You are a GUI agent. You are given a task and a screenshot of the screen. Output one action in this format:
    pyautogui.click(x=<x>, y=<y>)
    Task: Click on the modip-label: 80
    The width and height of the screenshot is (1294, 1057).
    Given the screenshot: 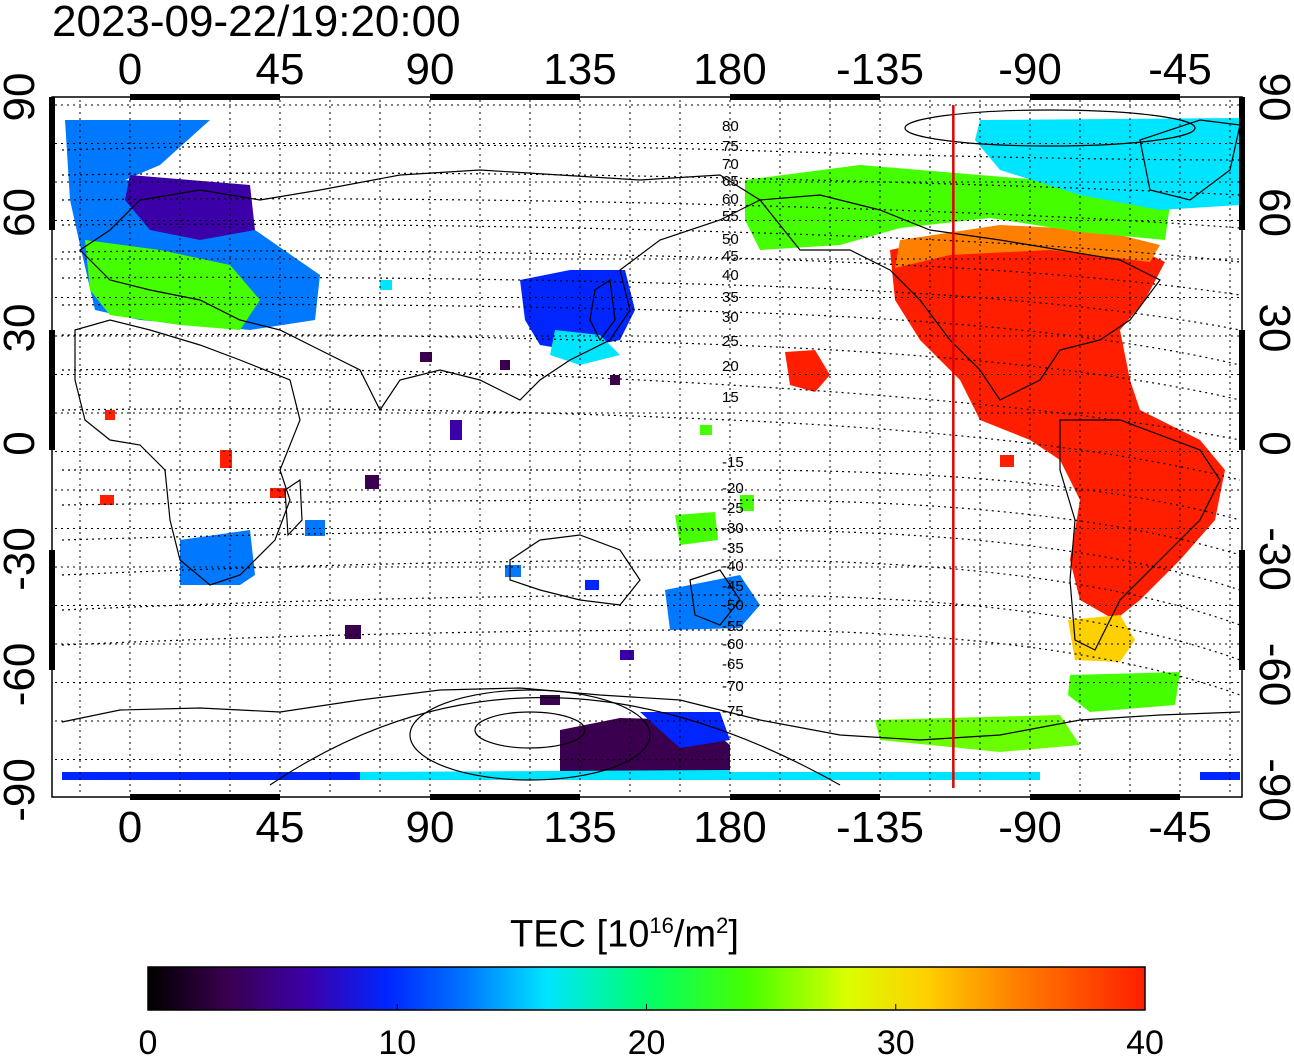 What is the action you would take?
    pyautogui.click(x=730, y=126)
    